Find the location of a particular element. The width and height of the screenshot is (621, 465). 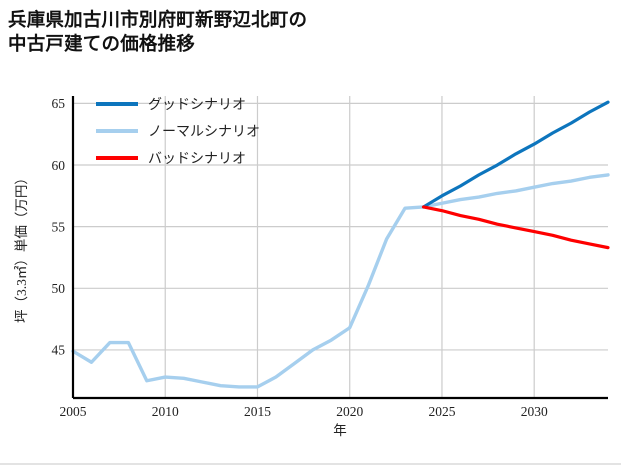

x-axis-tick-label: 2025 is located at coordinates (441, 411).